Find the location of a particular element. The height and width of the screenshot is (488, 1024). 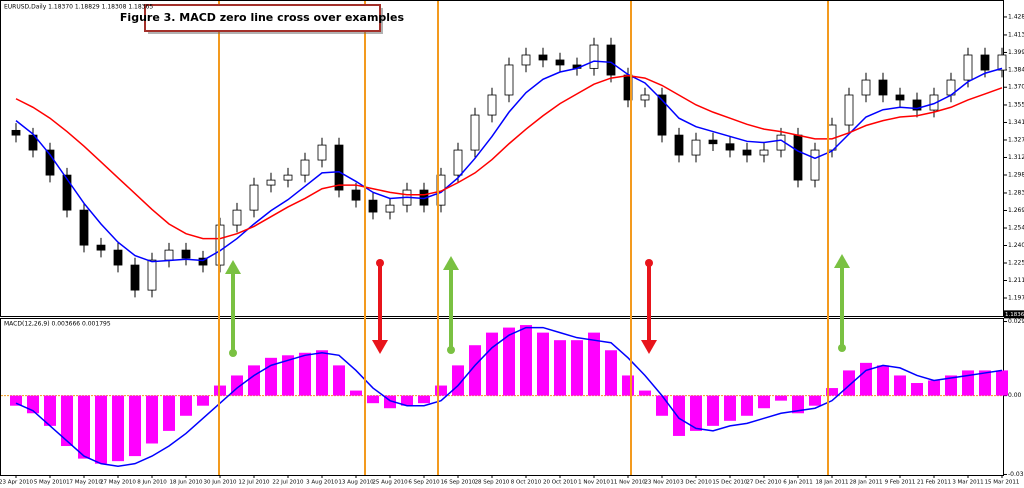

x-tick-label: 6 Sep 2010 is located at coordinates (424, 483).